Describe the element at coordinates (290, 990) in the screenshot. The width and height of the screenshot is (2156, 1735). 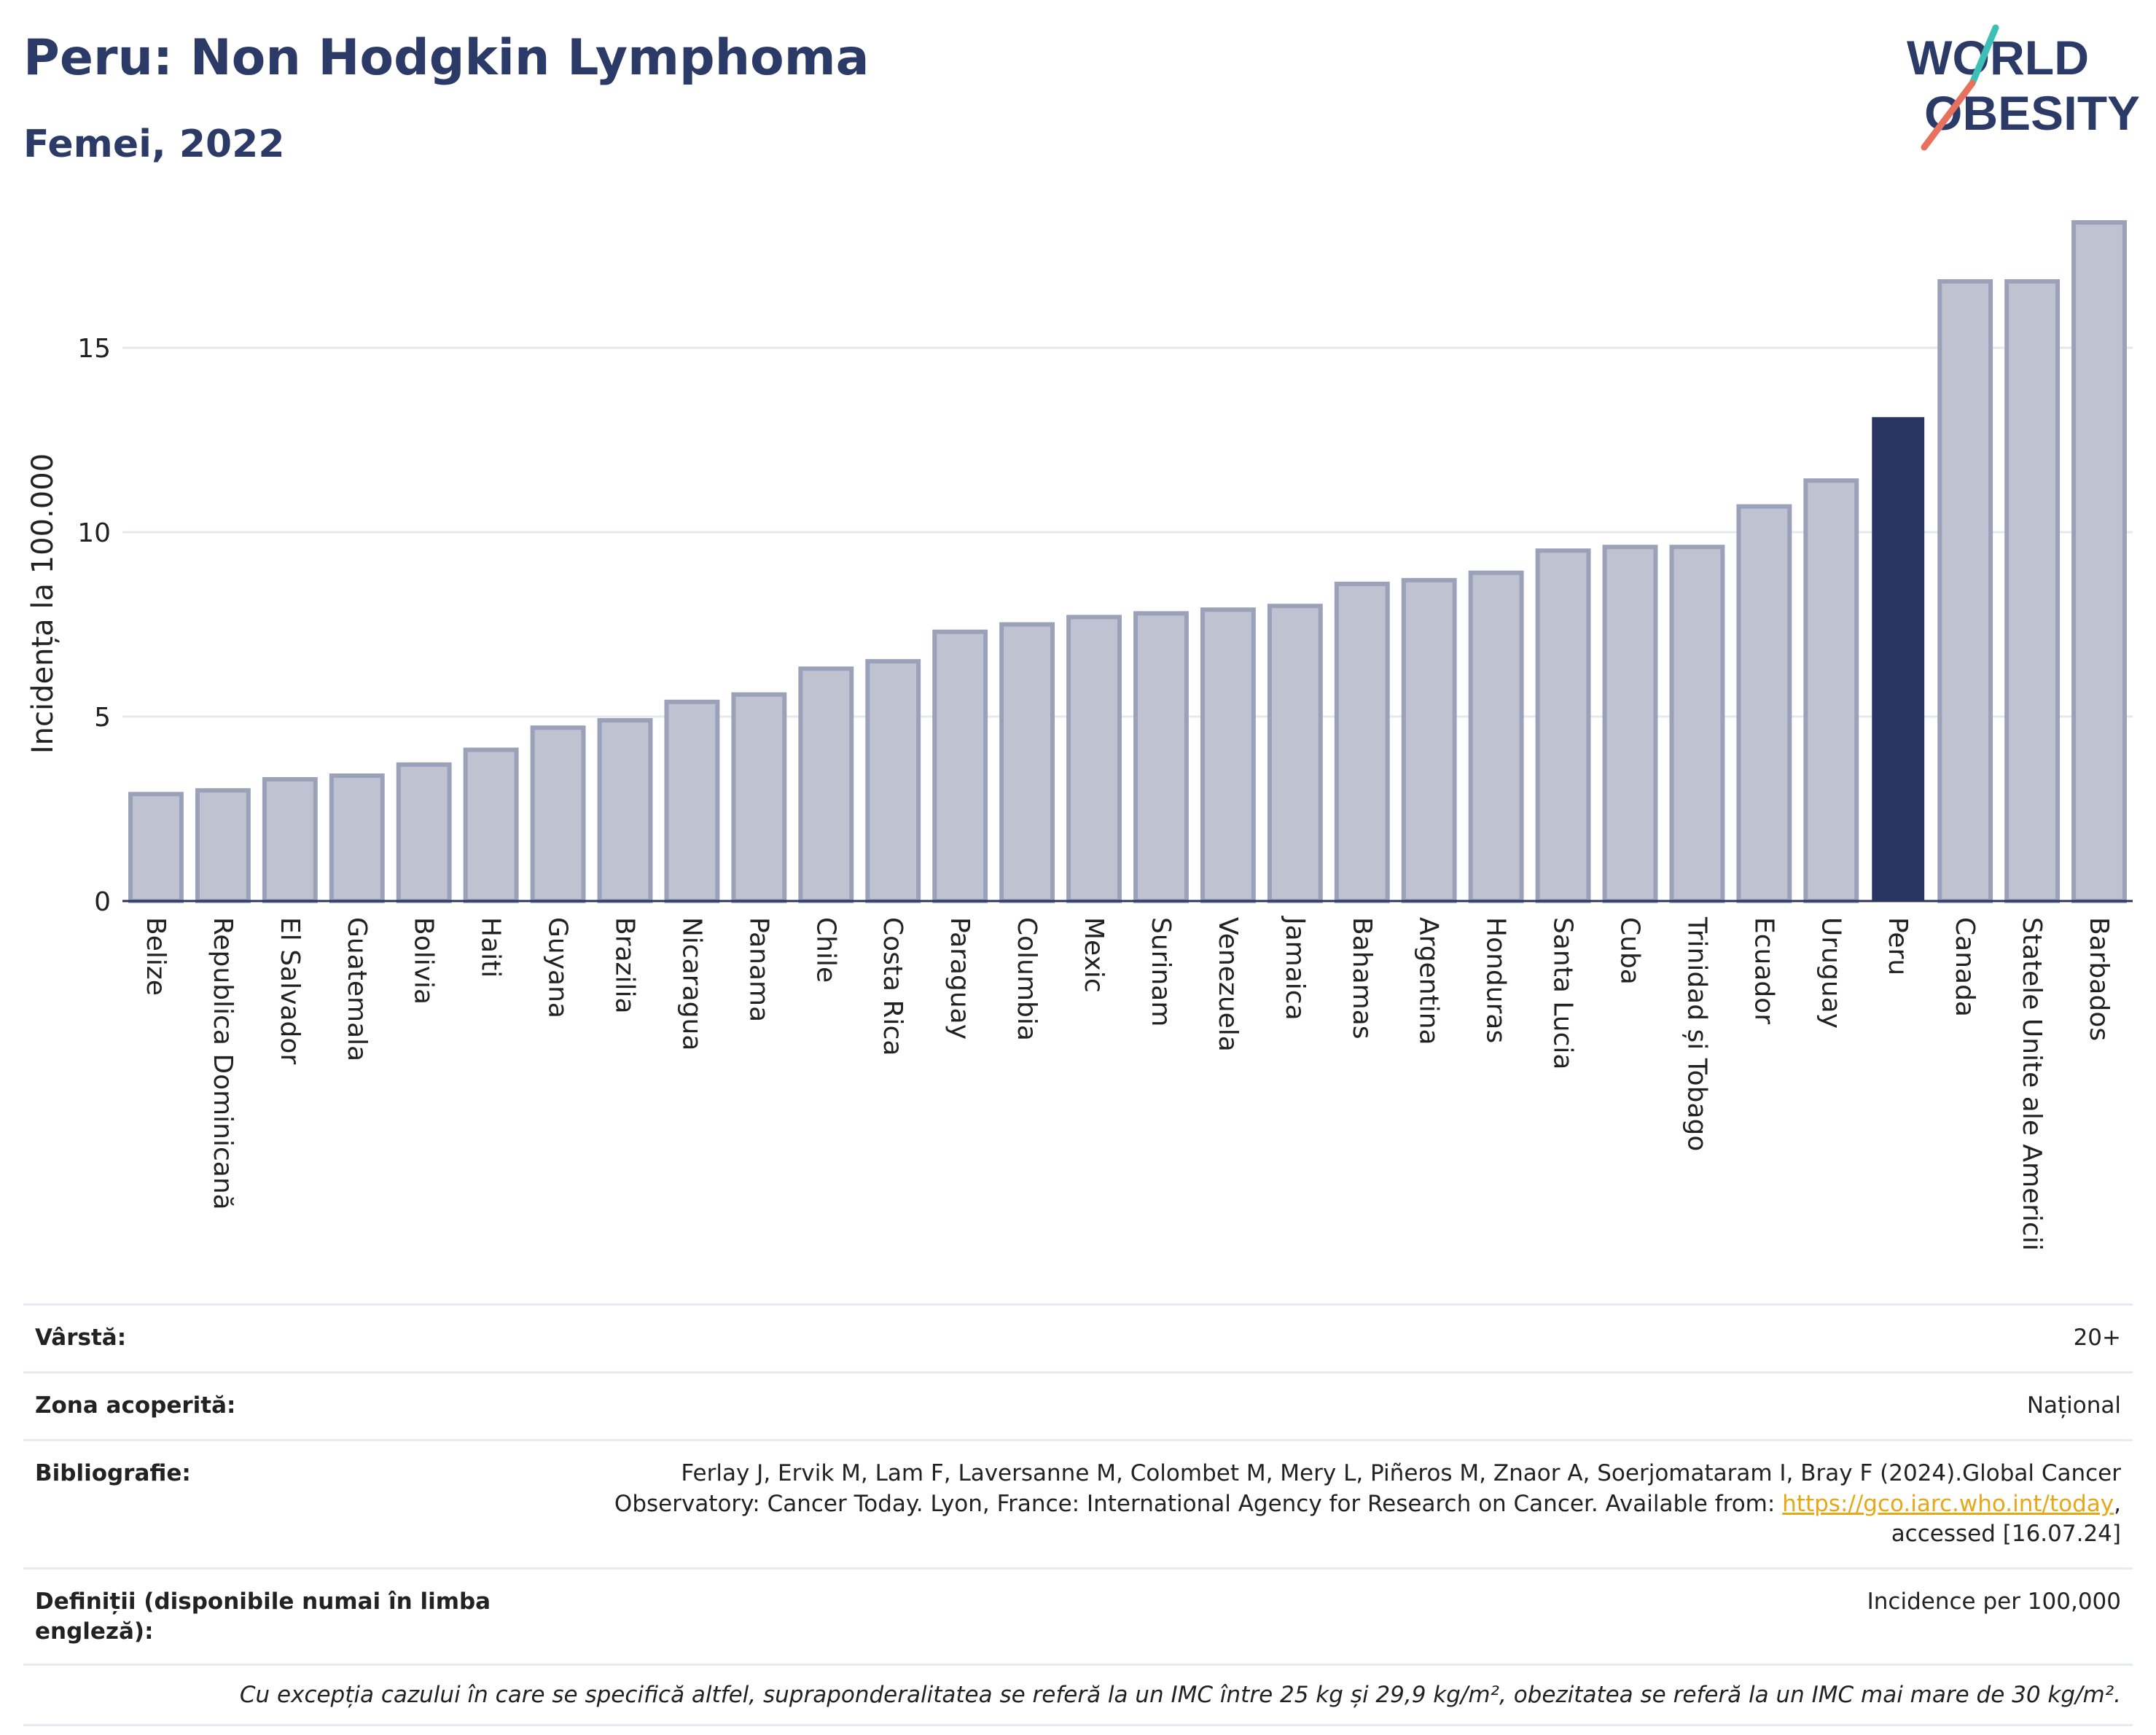
I see `x-tick-label: El Salvador` at that location.